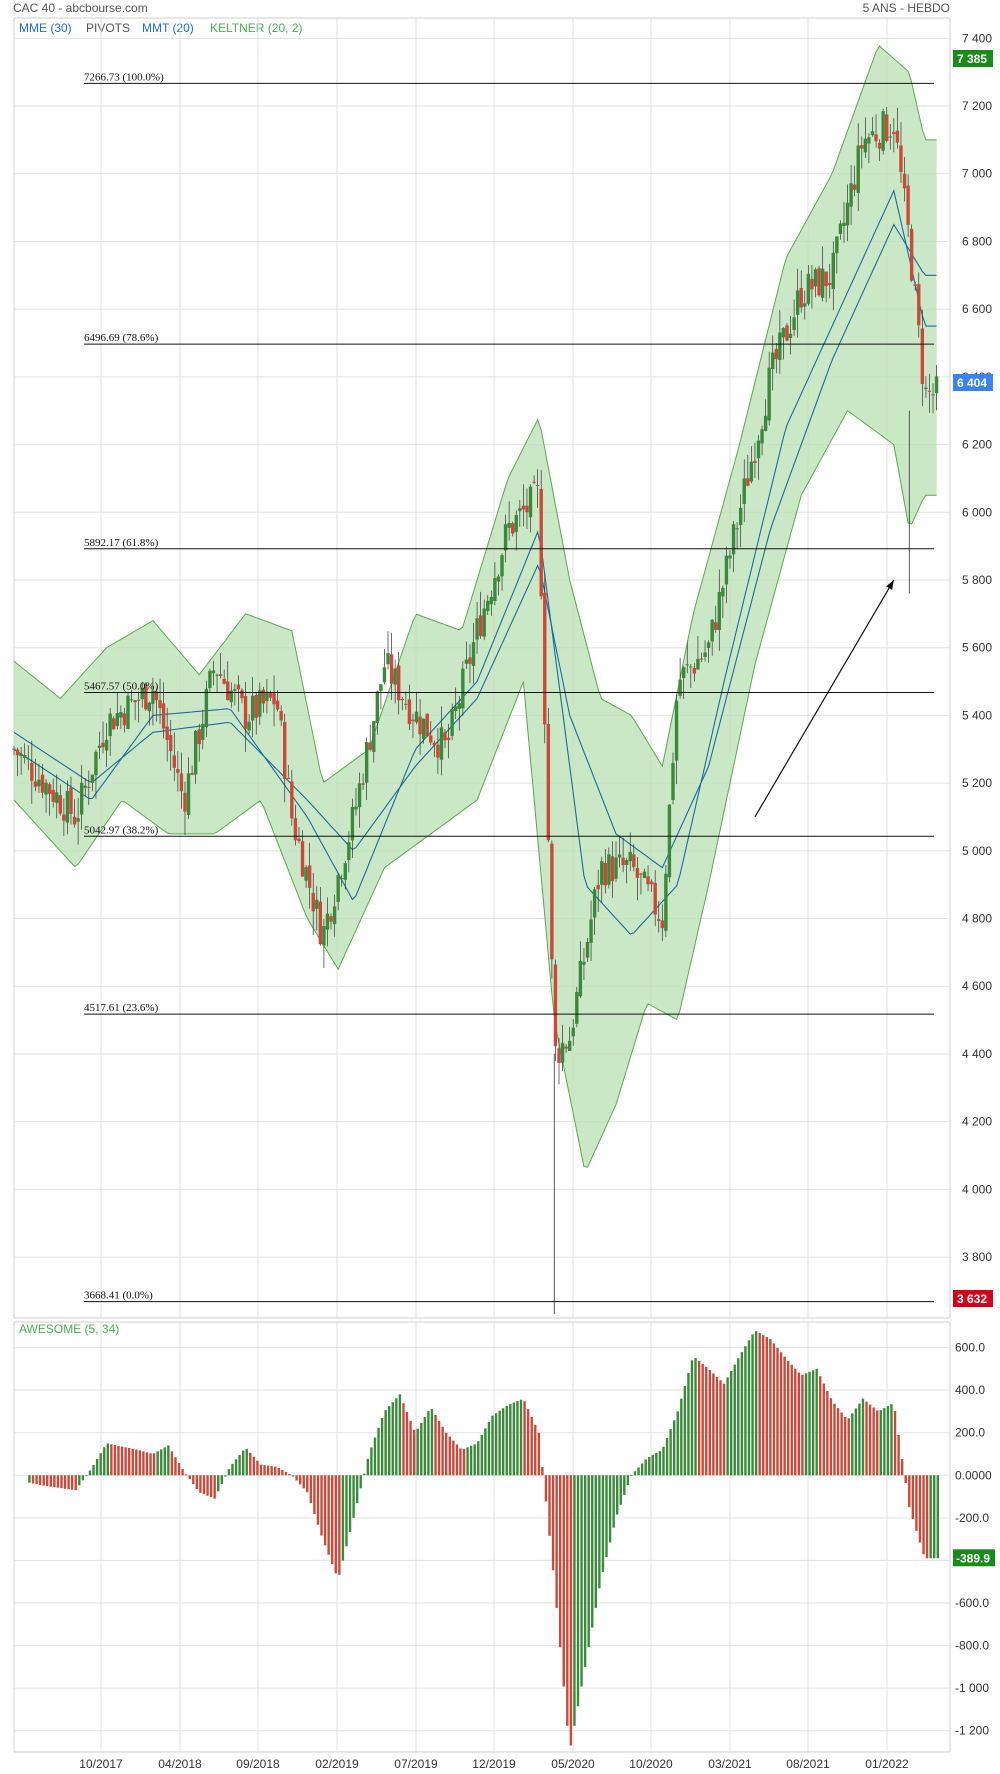 Image resolution: width=1000 pixels, height=1774 pixels. What do you see at coordinates (730, 1764) in the screenshot?
I see `date-tick-label: 03/2021` at bounding box center [730, 1764].